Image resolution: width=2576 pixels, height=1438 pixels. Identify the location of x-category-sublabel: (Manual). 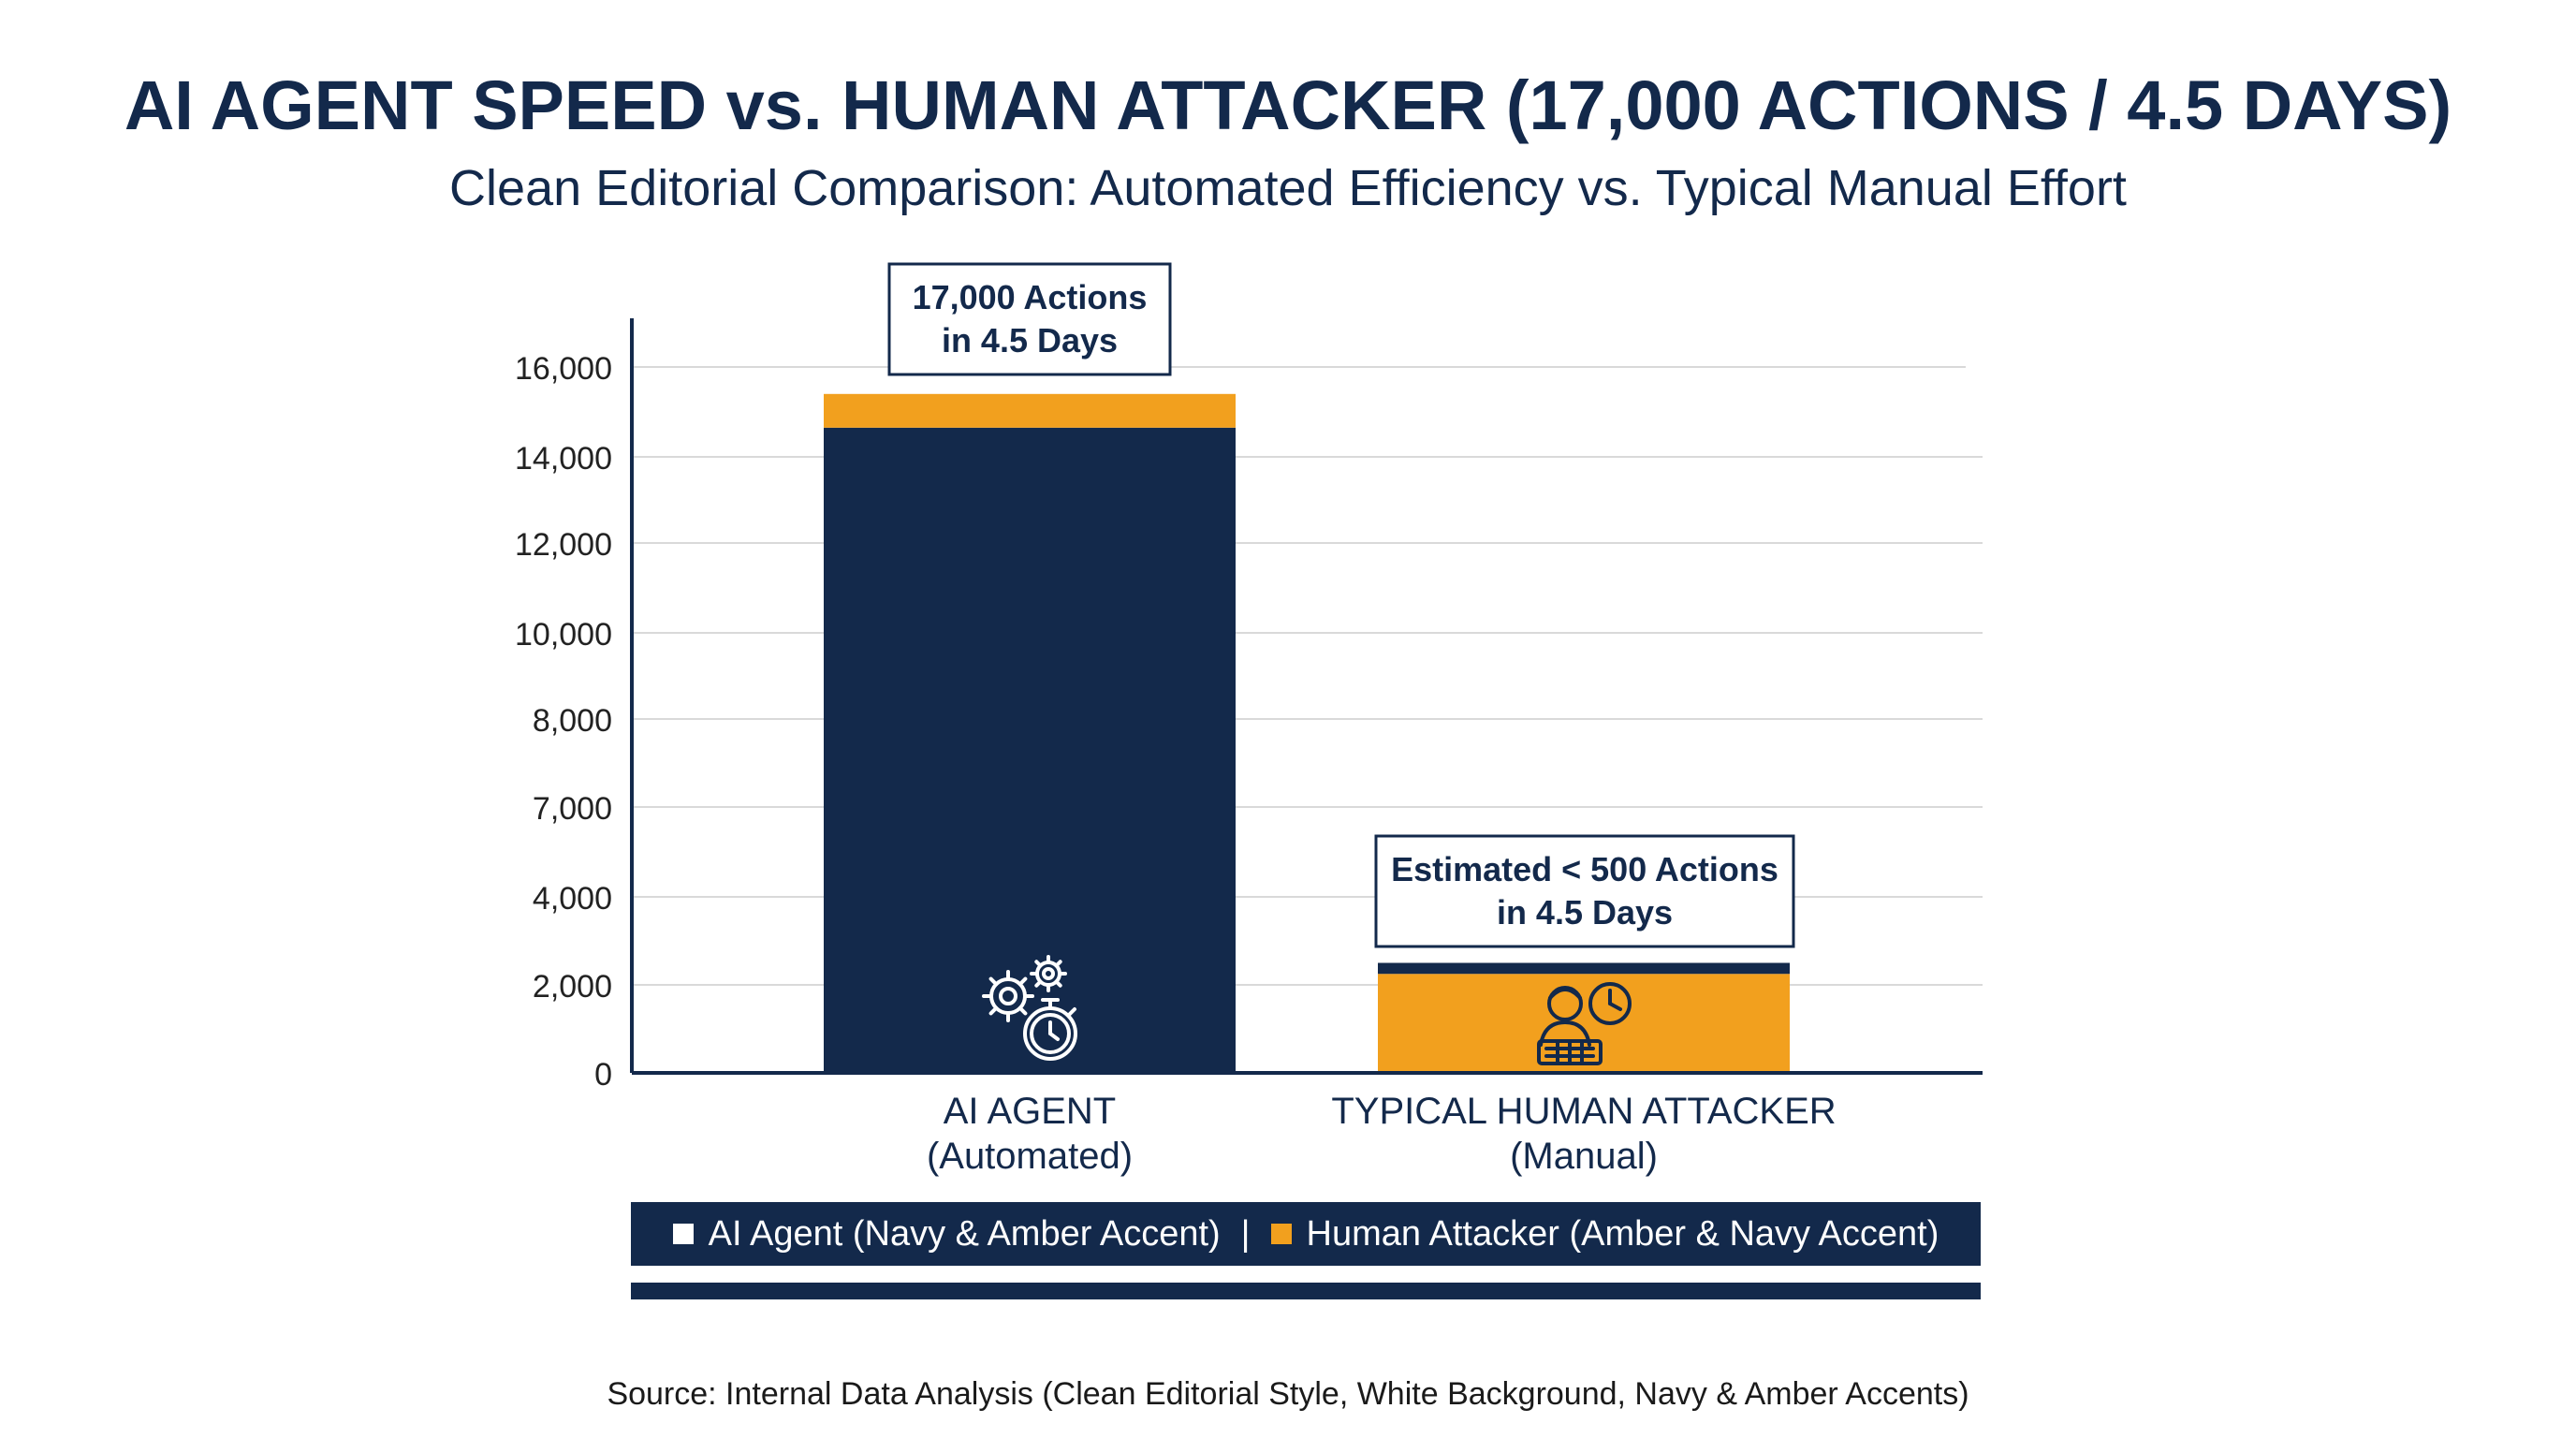
(1584, 1156).